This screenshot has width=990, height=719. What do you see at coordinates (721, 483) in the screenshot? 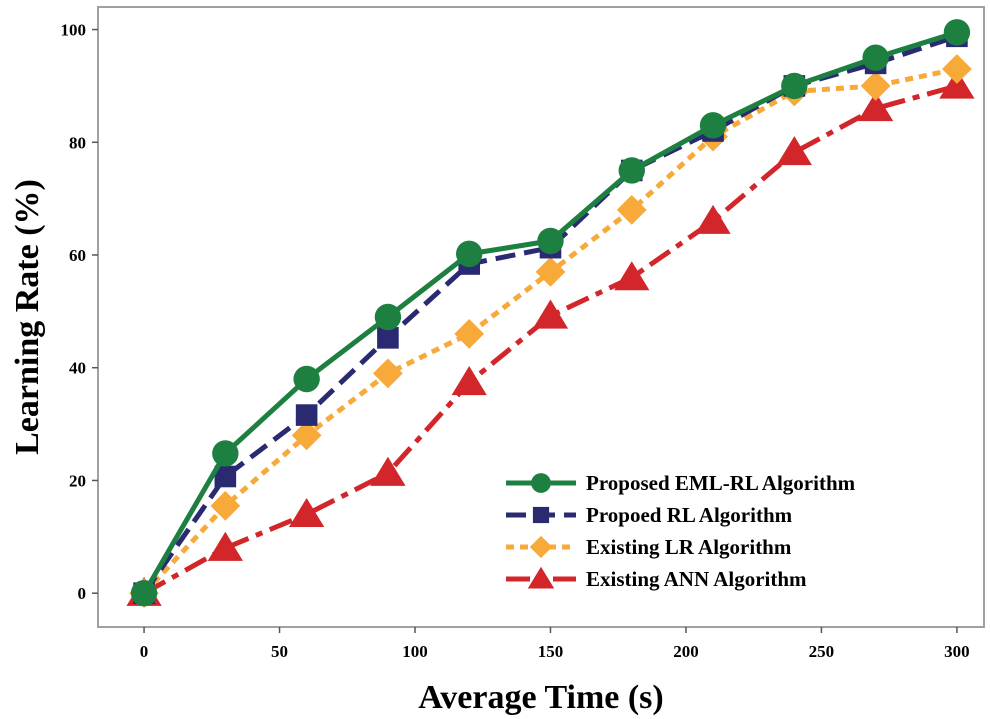
I see `legend-label: Proposed EML-RL Algorithm` at bounding box center [721, 483].